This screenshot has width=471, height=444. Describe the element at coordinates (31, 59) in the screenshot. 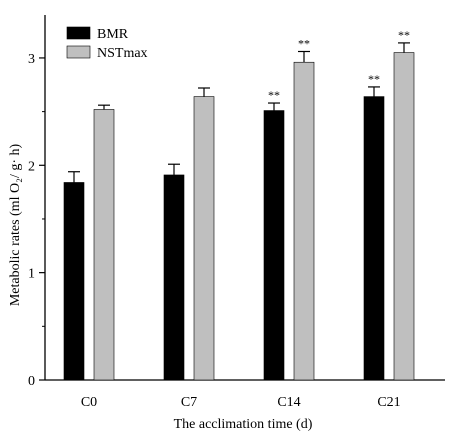

I see `y-tick-label: 3` at that location.